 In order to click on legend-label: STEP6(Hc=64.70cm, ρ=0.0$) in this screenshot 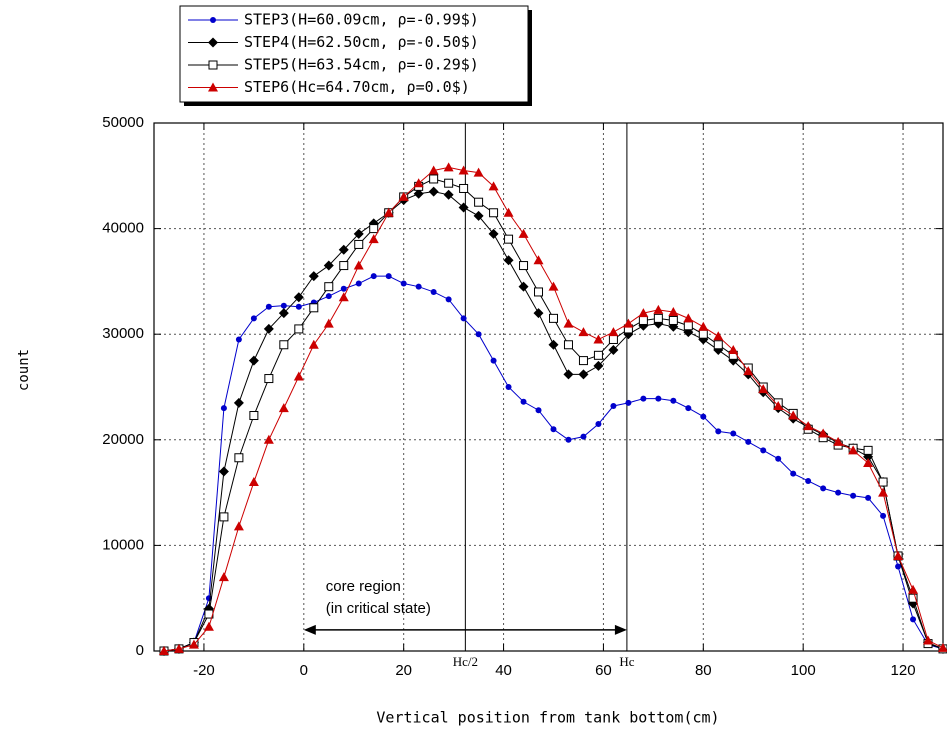, I will do `click(357, 87)`.